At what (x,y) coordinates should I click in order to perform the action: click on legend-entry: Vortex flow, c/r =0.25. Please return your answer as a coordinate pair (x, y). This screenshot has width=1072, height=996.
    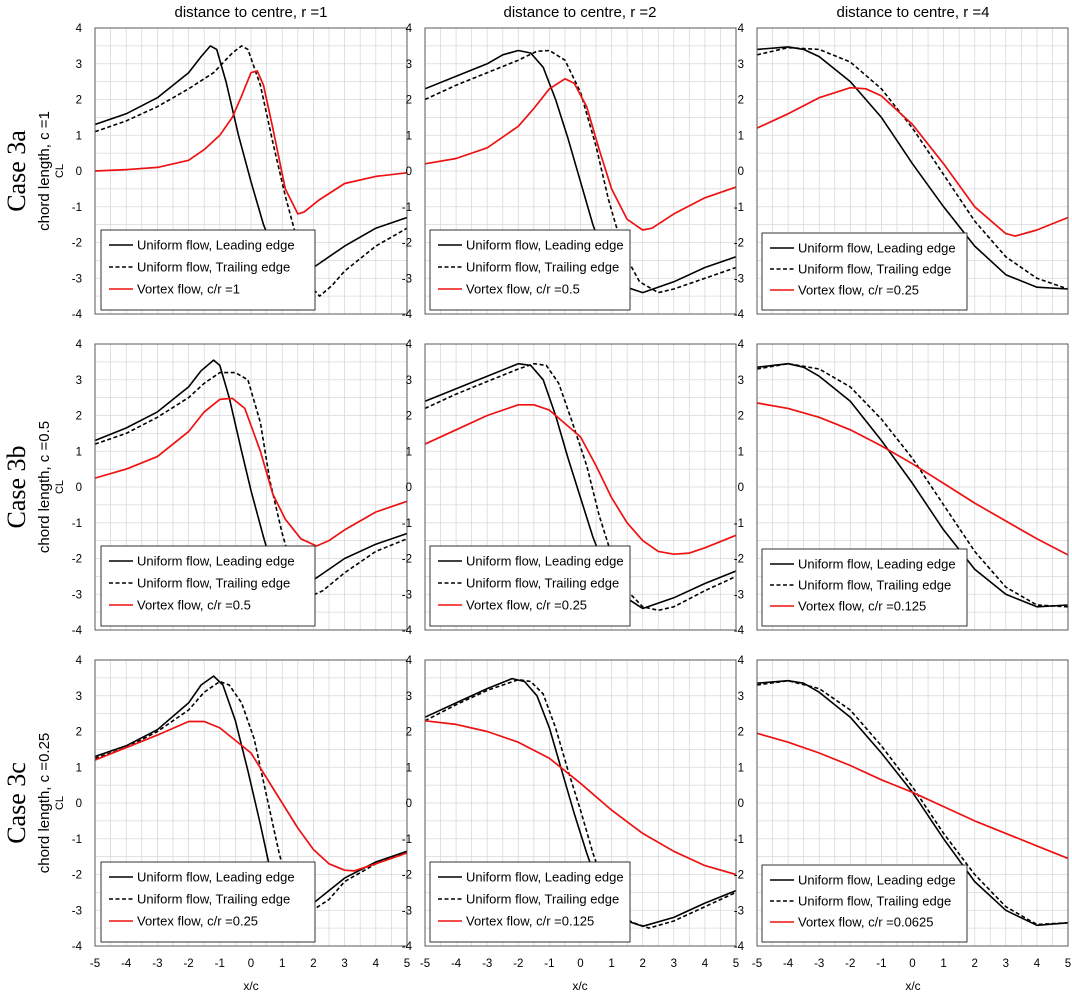
    Looking at the image, I should click on (526, 605).